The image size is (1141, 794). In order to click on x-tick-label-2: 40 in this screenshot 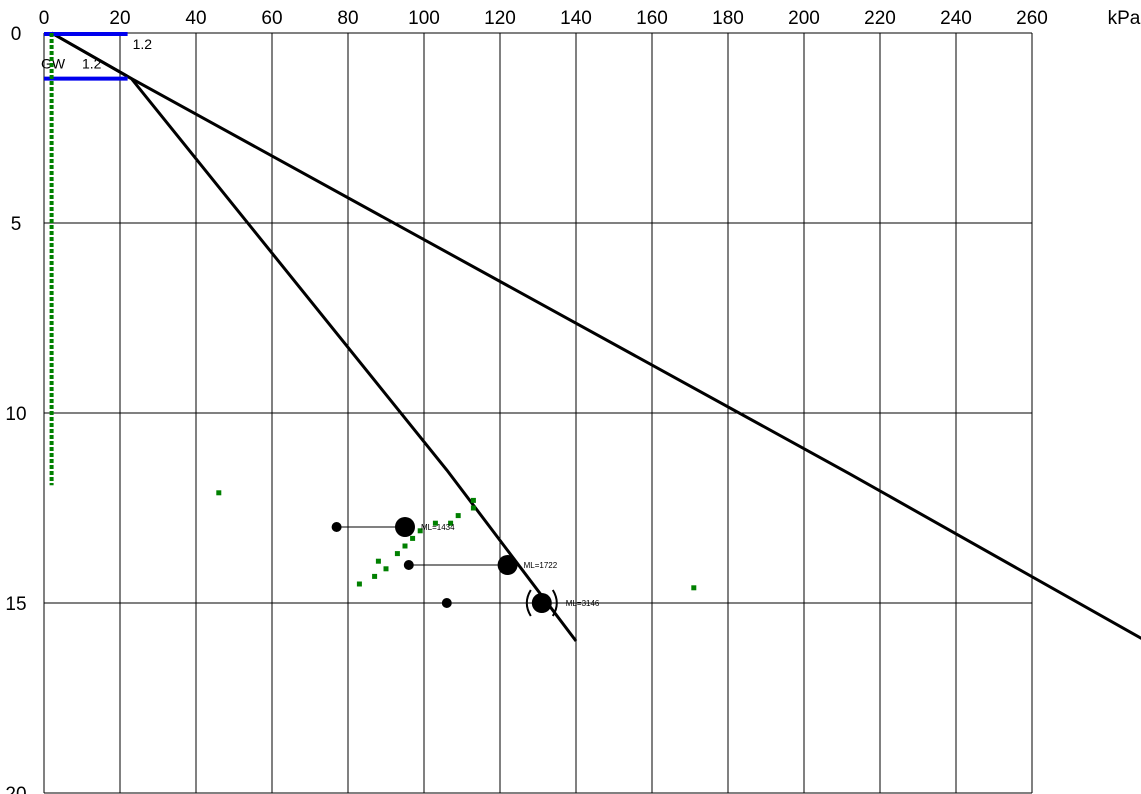, I will do `click(195, 18)`.